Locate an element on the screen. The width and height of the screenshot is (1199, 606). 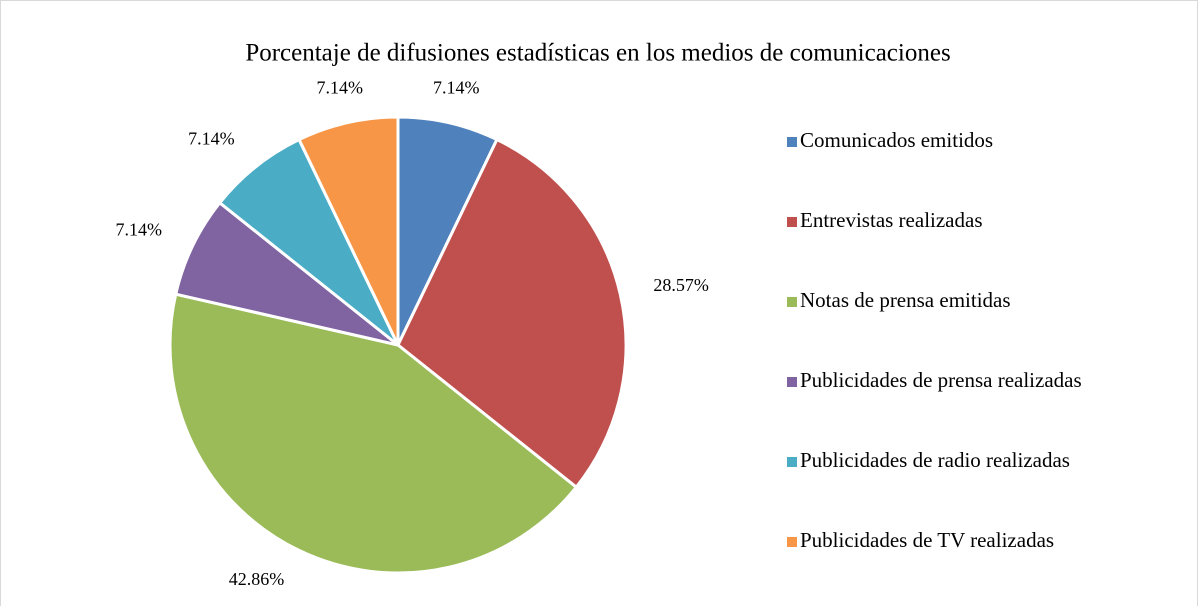
legend-label: Publicidades de radio realizadas is located at coordinates (935, 460).